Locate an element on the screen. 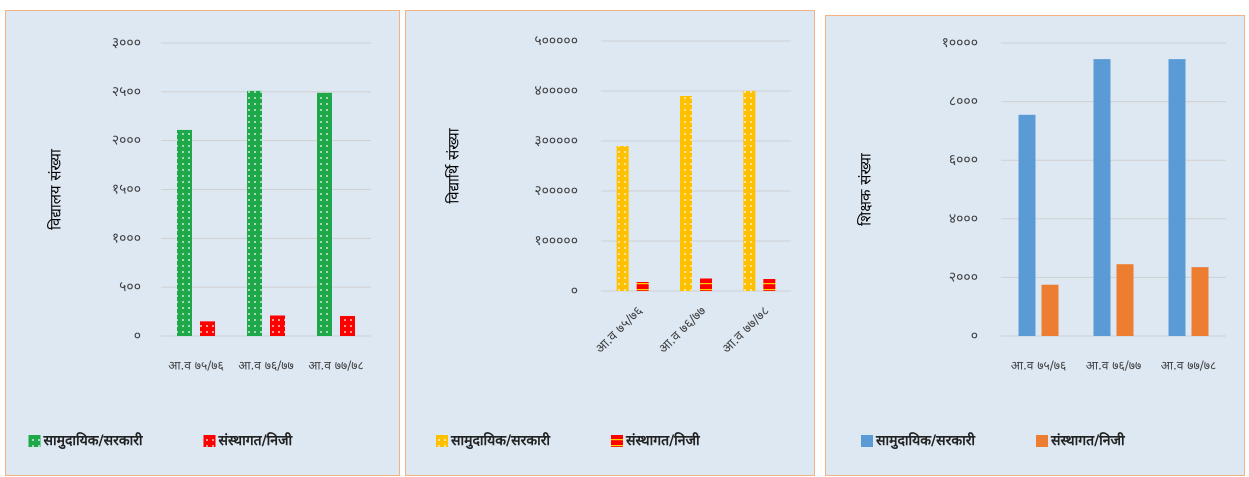  y-axis-title: शिक्षक संख्या is located at coordinates (866, 189).